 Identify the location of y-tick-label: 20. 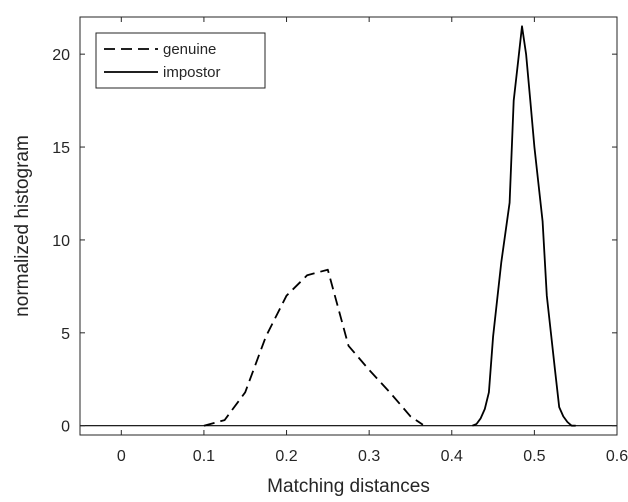
(61, 55).